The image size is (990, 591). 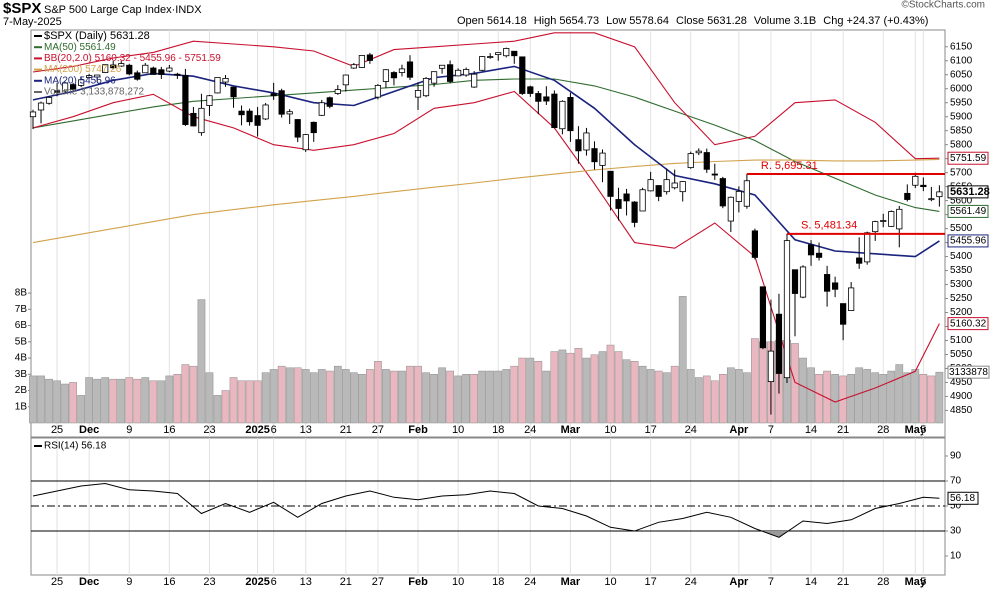 What do you see at coordinates (651, 430) in the screenshot?
I see `x-tick-label: 17` at bounding box center [651, 430].